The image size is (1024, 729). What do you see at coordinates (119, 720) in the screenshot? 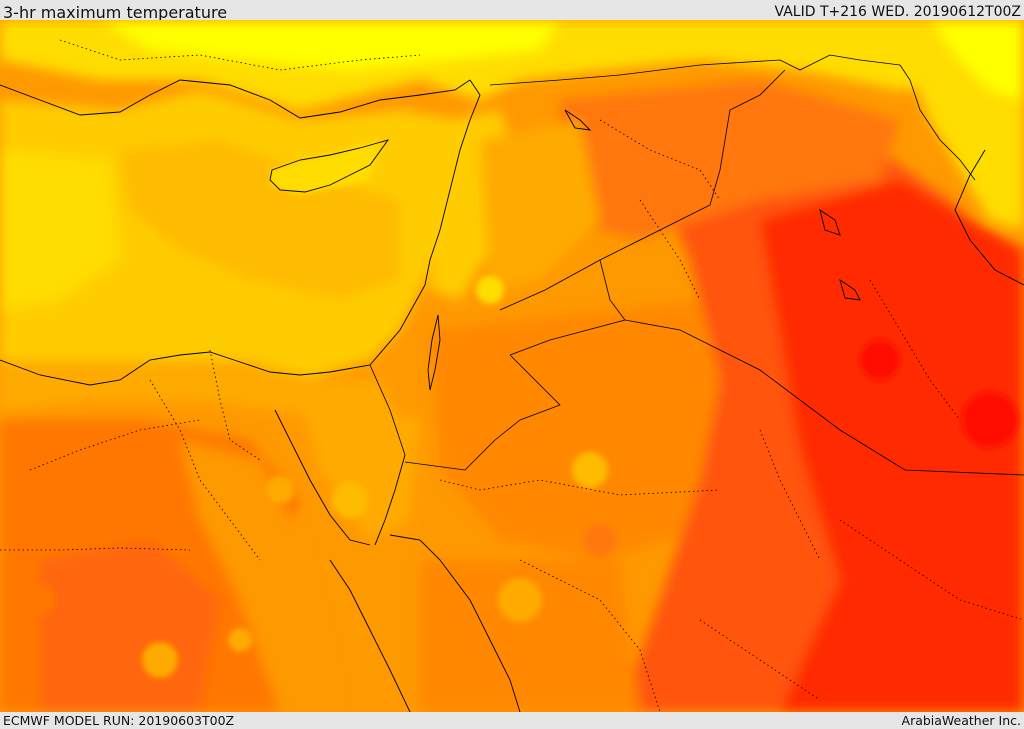
I see `model-run-label: ECMWF MODEL RUN: 20190603T00Z` at bounding box center [119, 720].